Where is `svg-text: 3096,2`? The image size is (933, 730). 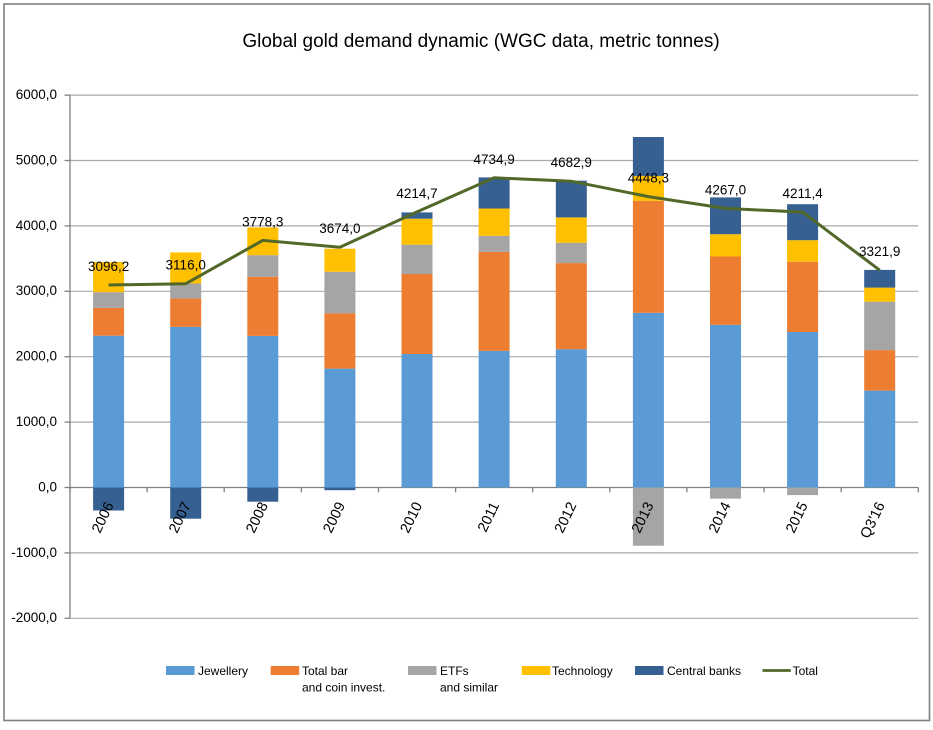 svg-text: 3096,2 is located at coordinates (108, 266).